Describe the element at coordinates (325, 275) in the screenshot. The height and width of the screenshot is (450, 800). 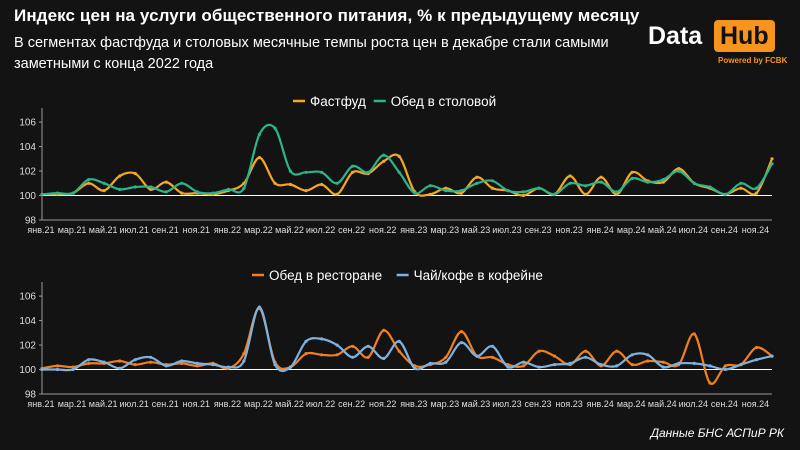
I see `legend-label-0: Обед в ресторане` at that location.